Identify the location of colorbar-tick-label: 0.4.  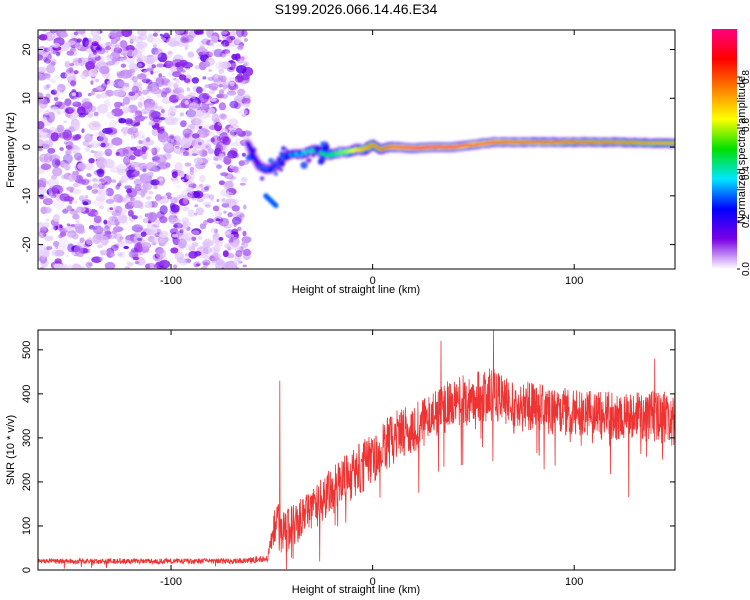
(745, 173).